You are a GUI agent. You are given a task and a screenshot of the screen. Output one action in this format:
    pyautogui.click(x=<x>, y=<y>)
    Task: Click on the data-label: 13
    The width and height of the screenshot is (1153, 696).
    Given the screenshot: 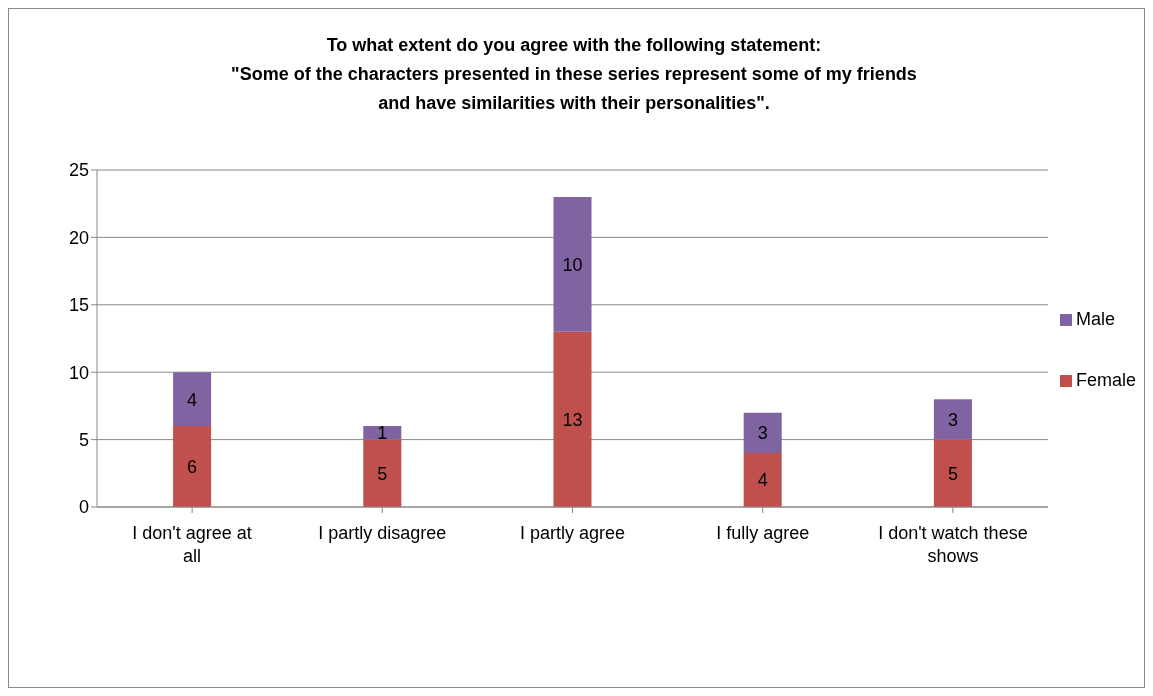 What is the action you would take?
    pyautogui.click(x=572, y=419)
    